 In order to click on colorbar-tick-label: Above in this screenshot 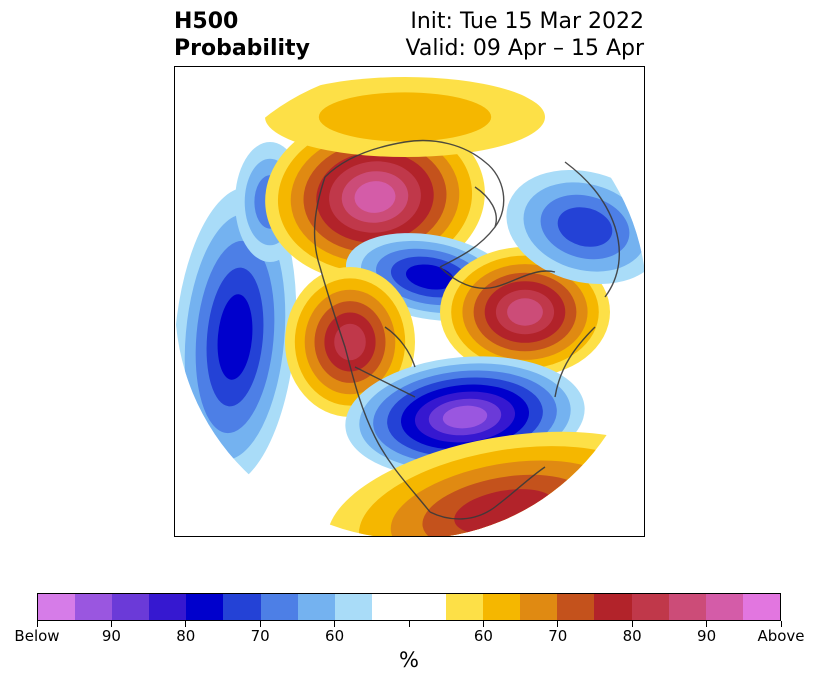, I will do `click(781, 636)`.